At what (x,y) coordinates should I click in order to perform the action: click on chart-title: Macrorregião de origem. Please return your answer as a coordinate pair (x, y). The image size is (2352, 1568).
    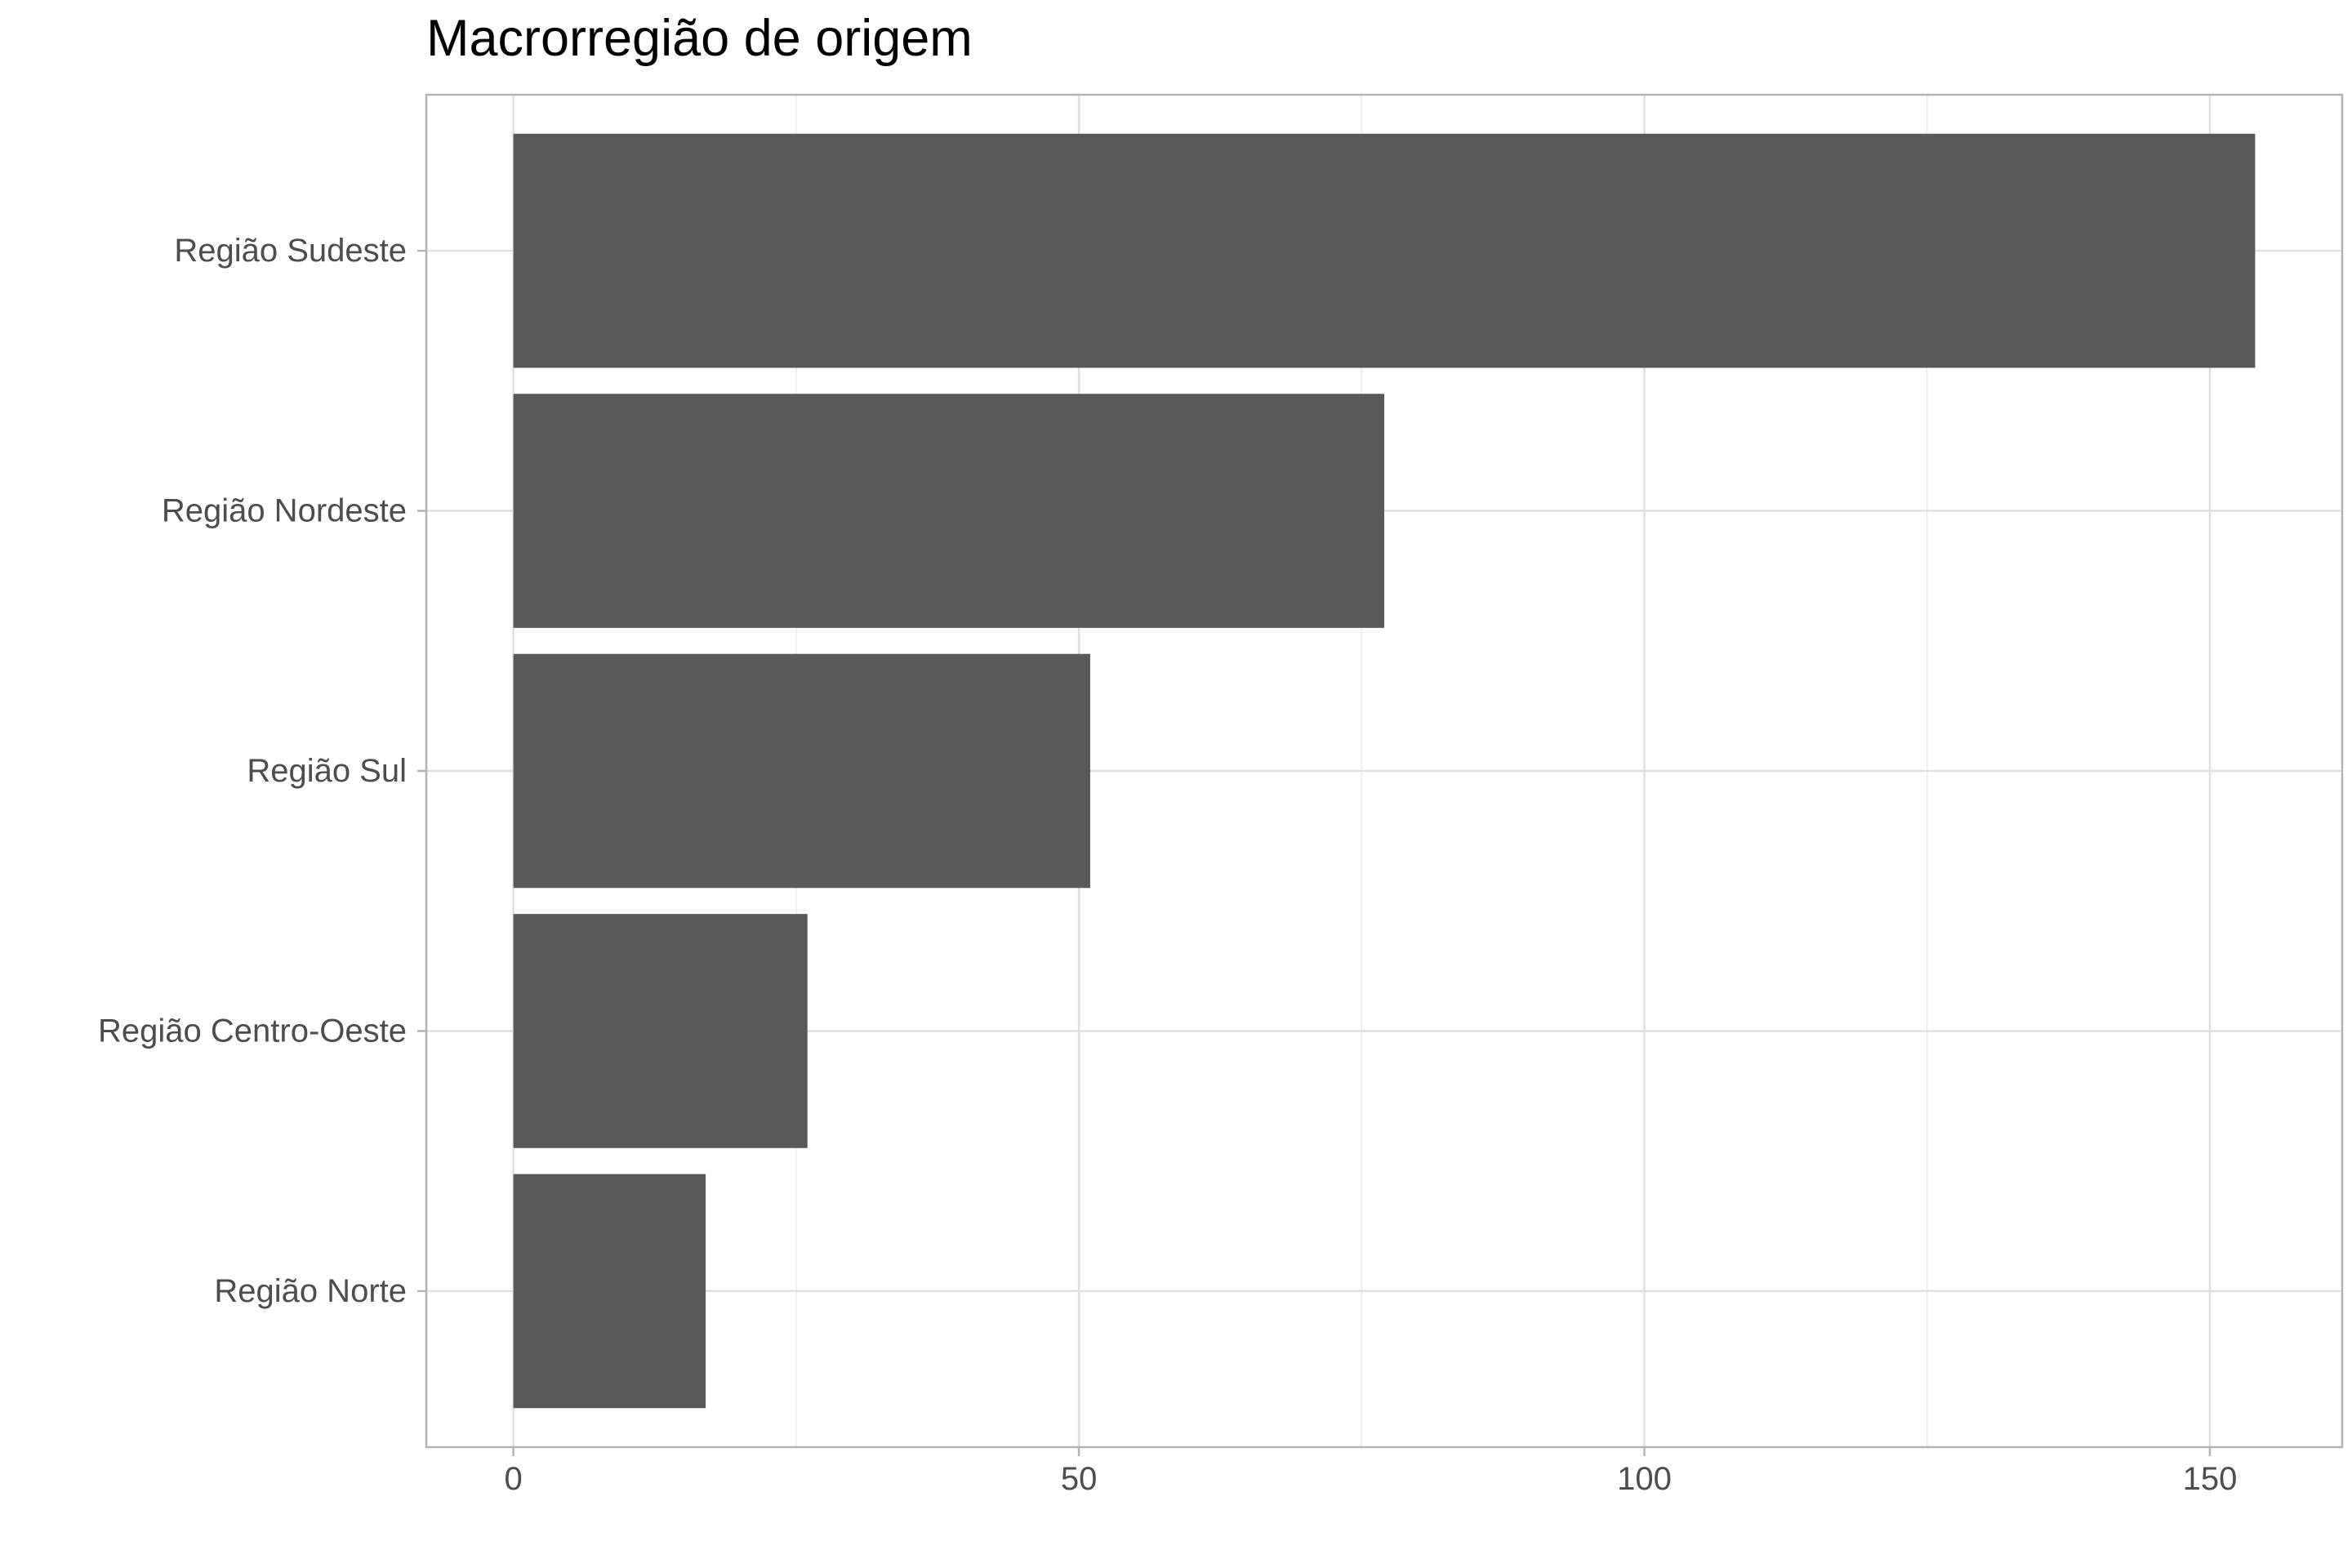
    Looking at the image, I should click on (699, 38).